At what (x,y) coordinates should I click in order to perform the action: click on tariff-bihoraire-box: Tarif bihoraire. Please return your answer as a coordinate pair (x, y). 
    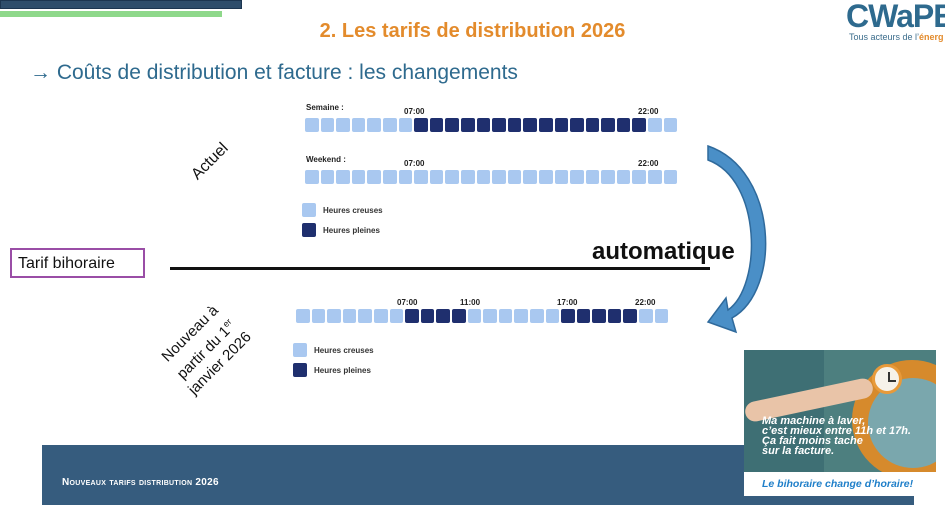
    Looking at the image, I should click on (77, 263).